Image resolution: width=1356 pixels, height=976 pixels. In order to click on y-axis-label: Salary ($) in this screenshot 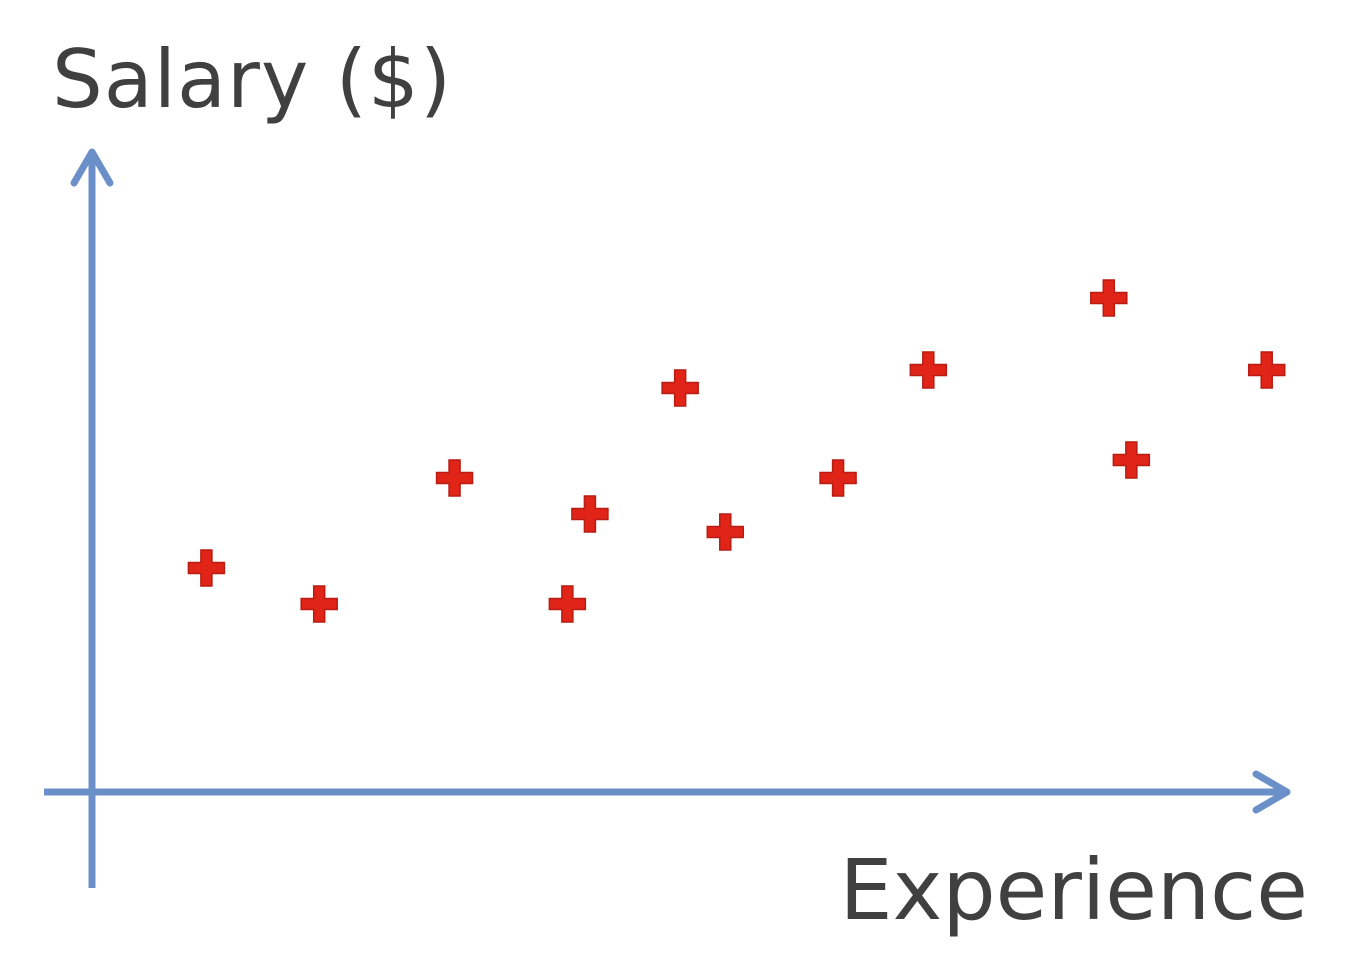, I will do `click(252, 79)`.